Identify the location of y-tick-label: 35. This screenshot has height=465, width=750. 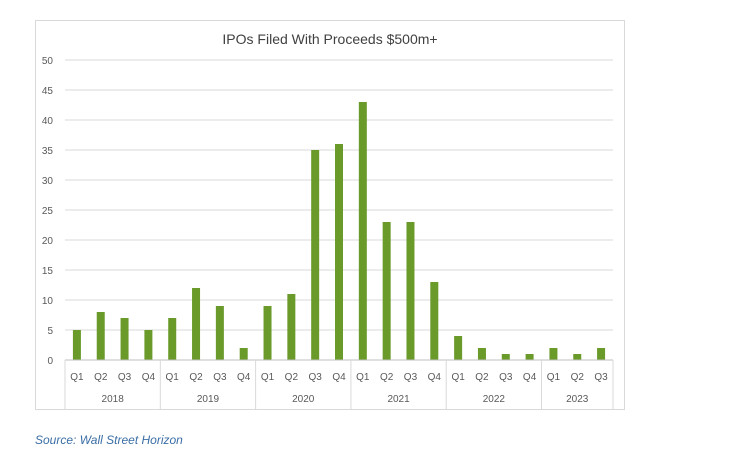
(48, 151).